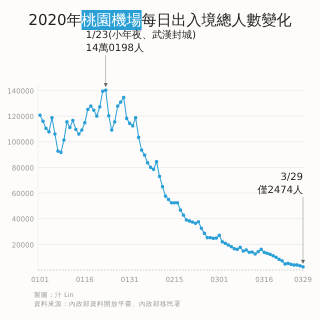 The image size is (320, 320). I want to click on chart-title: 2020年桃園機場每日出入境總人數變化, so click(160, 20).